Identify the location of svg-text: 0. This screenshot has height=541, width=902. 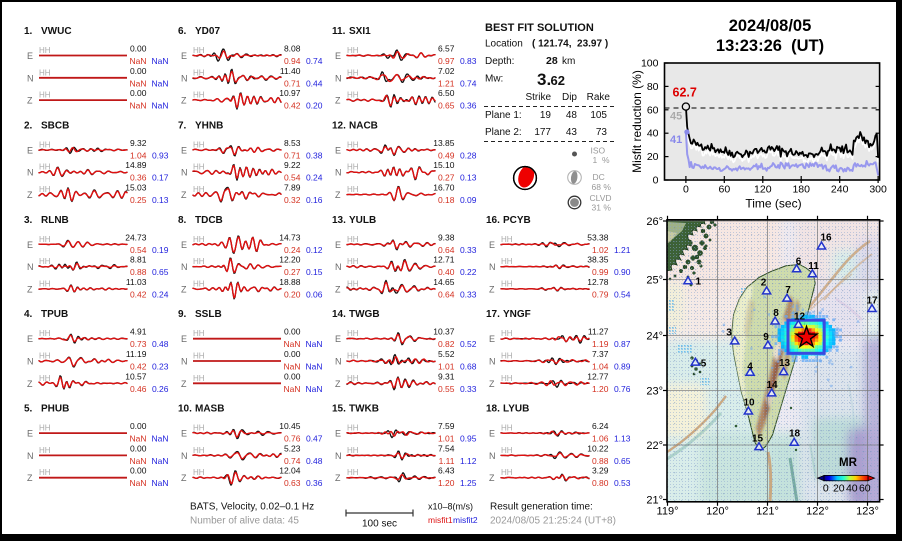
(826, 489).